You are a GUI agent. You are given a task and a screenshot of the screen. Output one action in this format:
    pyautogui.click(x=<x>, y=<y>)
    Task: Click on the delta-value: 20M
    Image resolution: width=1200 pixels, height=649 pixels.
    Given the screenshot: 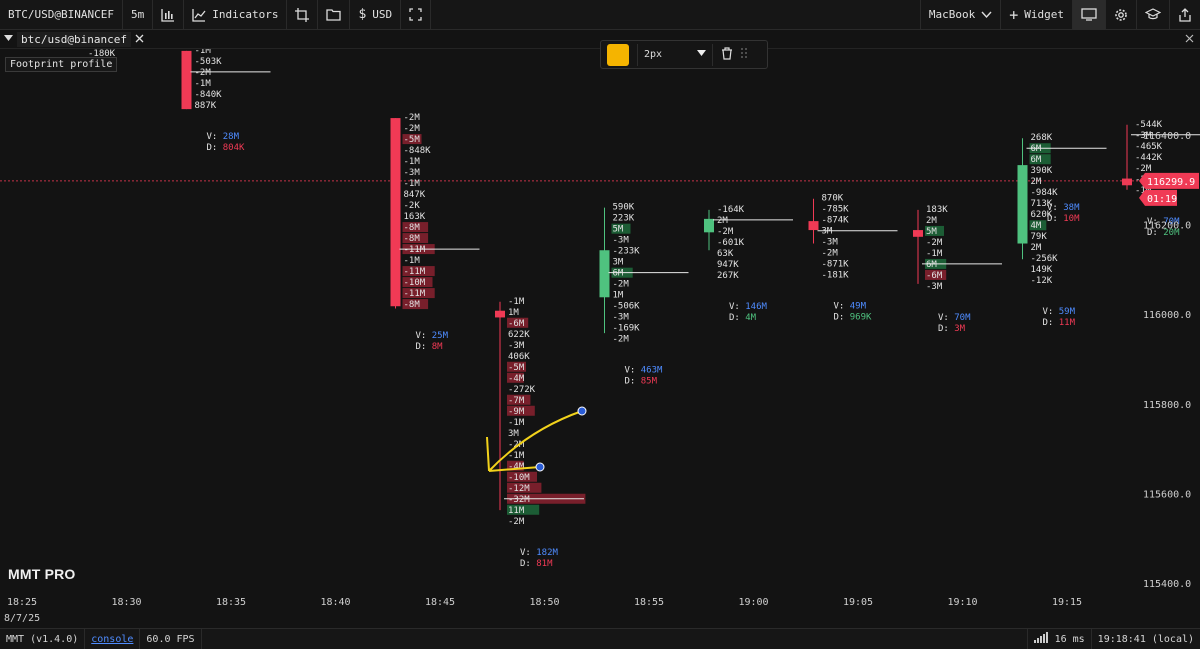 What is the action you would take?
    pyautogui.click(x=1171, y=233)
    